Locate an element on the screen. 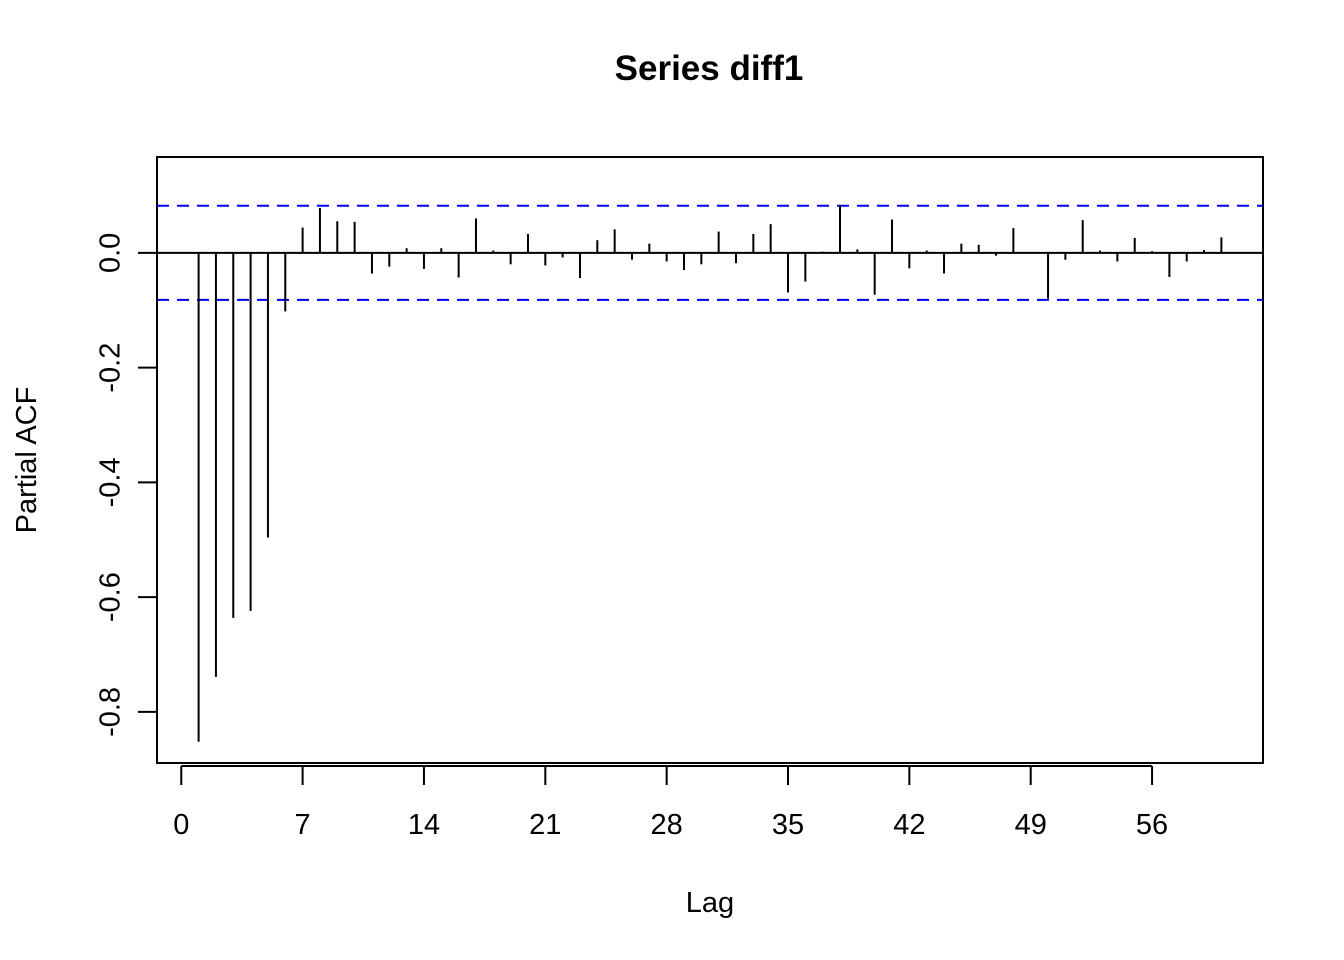 The image size is (1344, 960). y-tick-label--0.6: -0.6 is located at coordinates (111, 597).